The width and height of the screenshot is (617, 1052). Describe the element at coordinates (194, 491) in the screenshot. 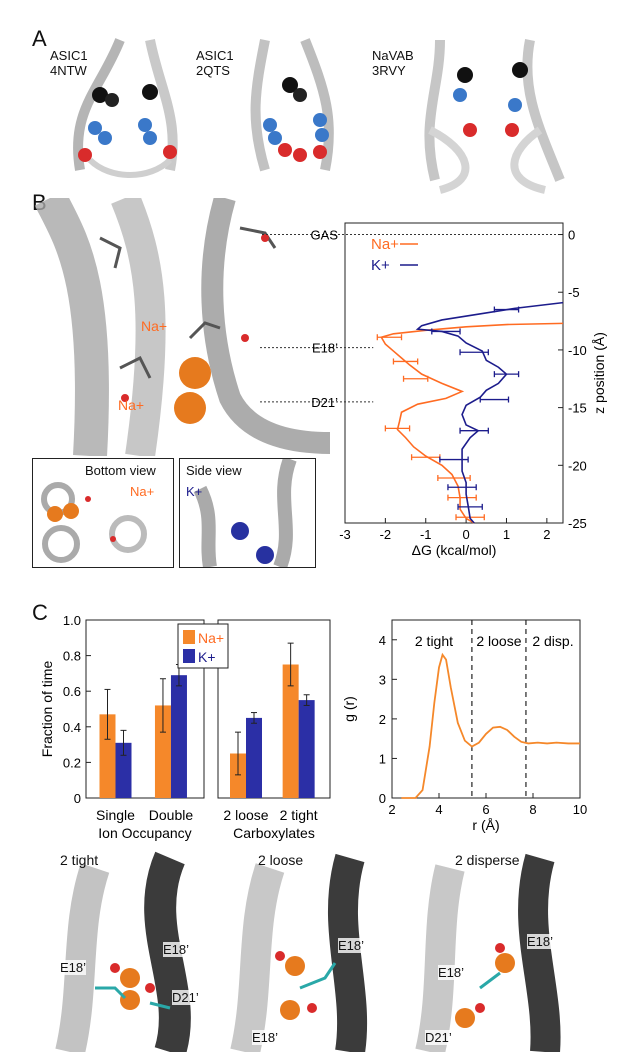

I see `inset-side-ion: K+` at that location.